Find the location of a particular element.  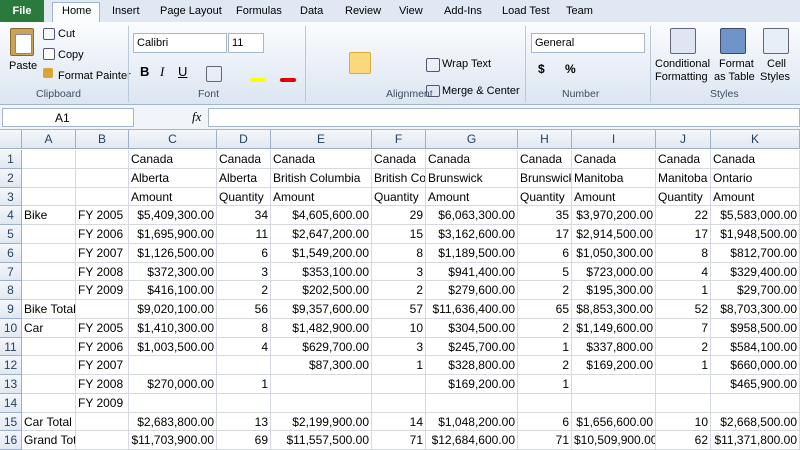

cell: $465,900.00 is located at coordinates (755, 384).